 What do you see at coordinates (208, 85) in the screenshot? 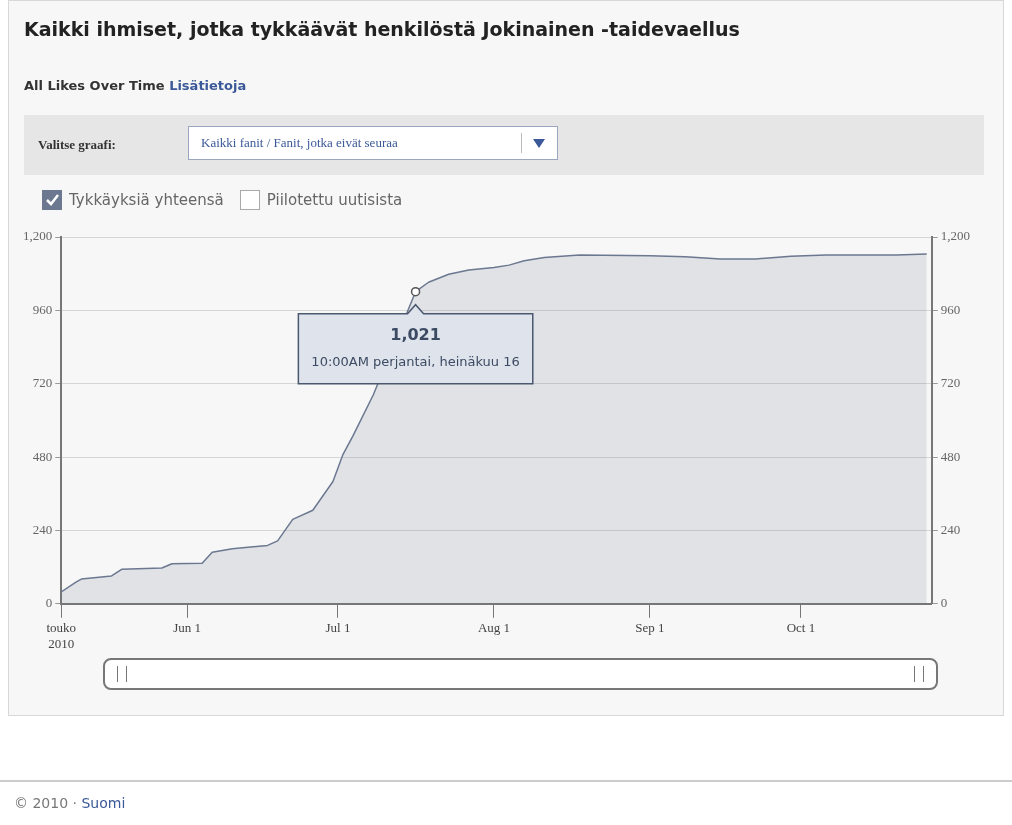
I see `text: Lisätietoja` at bounding box center [208, 85].